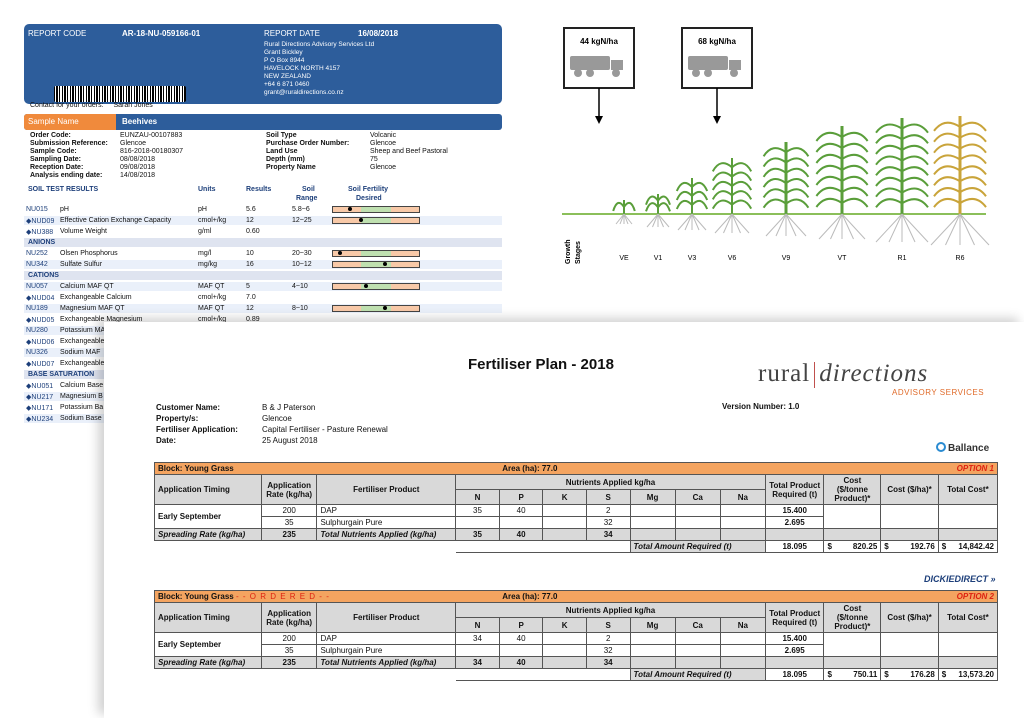  Describe the element at coordinates (248, 286) in the screenshot. I see `test-result: 5` at that location.